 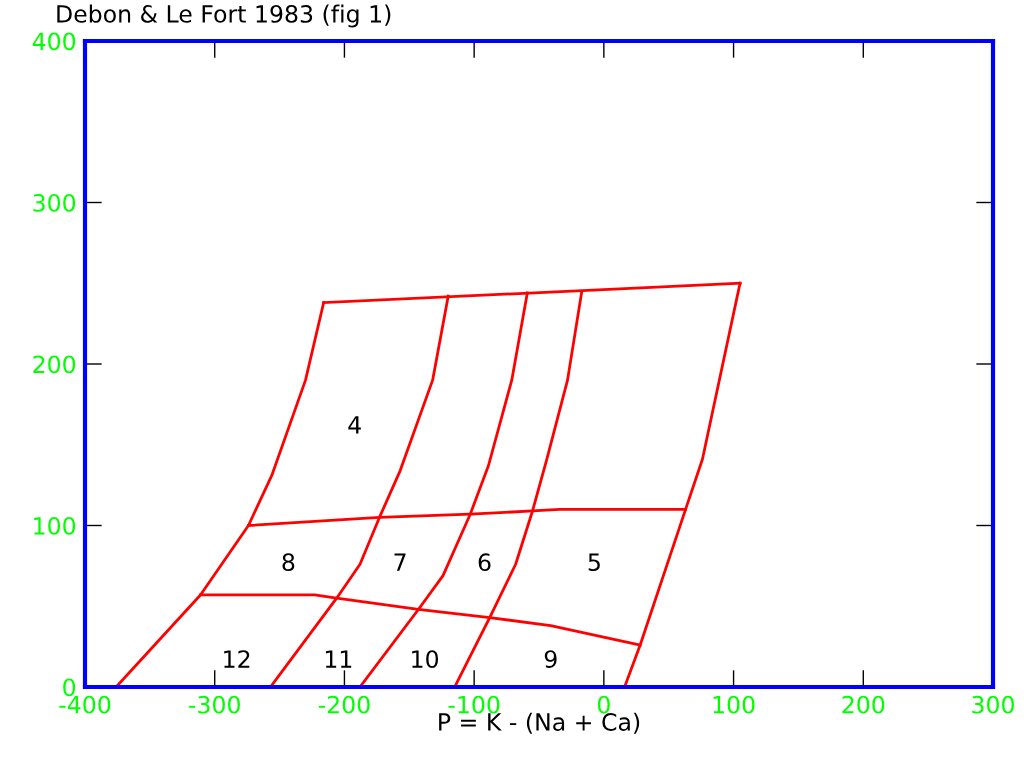 I want to click on x-tick-label: 0, so click(x=603, y=704).